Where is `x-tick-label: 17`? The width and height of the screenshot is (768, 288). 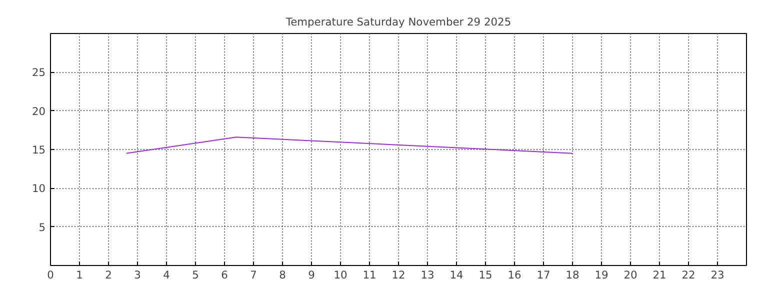
x-tick-label: 17 is located at coordinates (543, 275).